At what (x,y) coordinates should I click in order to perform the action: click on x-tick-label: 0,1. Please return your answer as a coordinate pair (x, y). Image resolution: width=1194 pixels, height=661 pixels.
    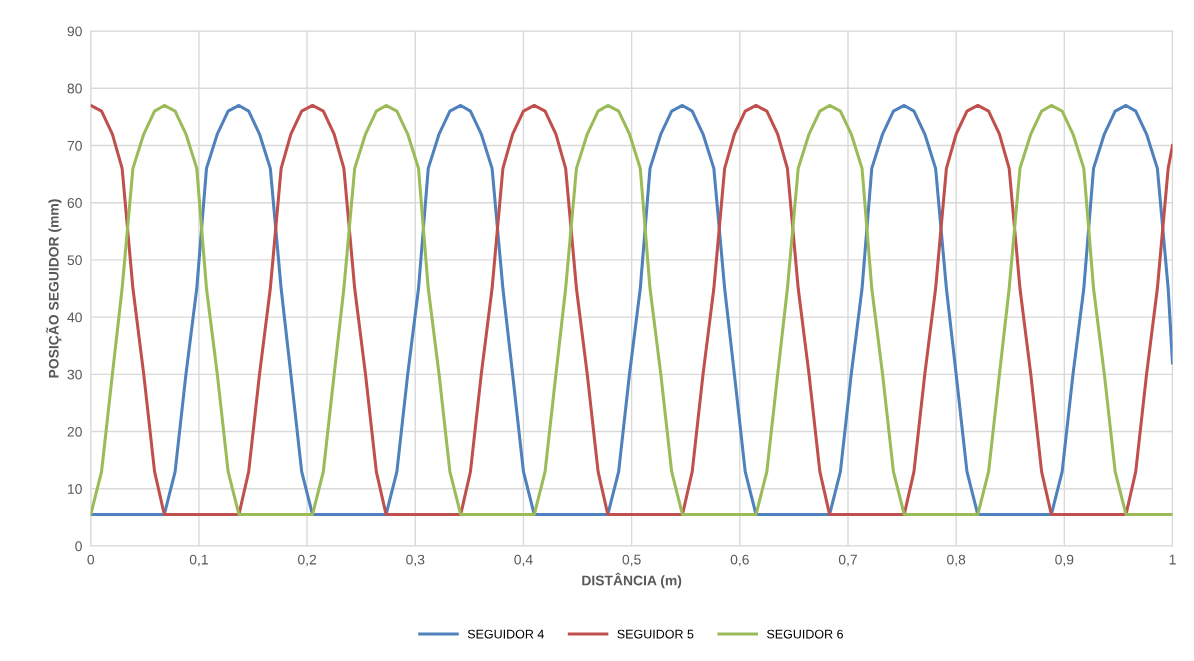
    Looking at the image, I should click on (198, 560).